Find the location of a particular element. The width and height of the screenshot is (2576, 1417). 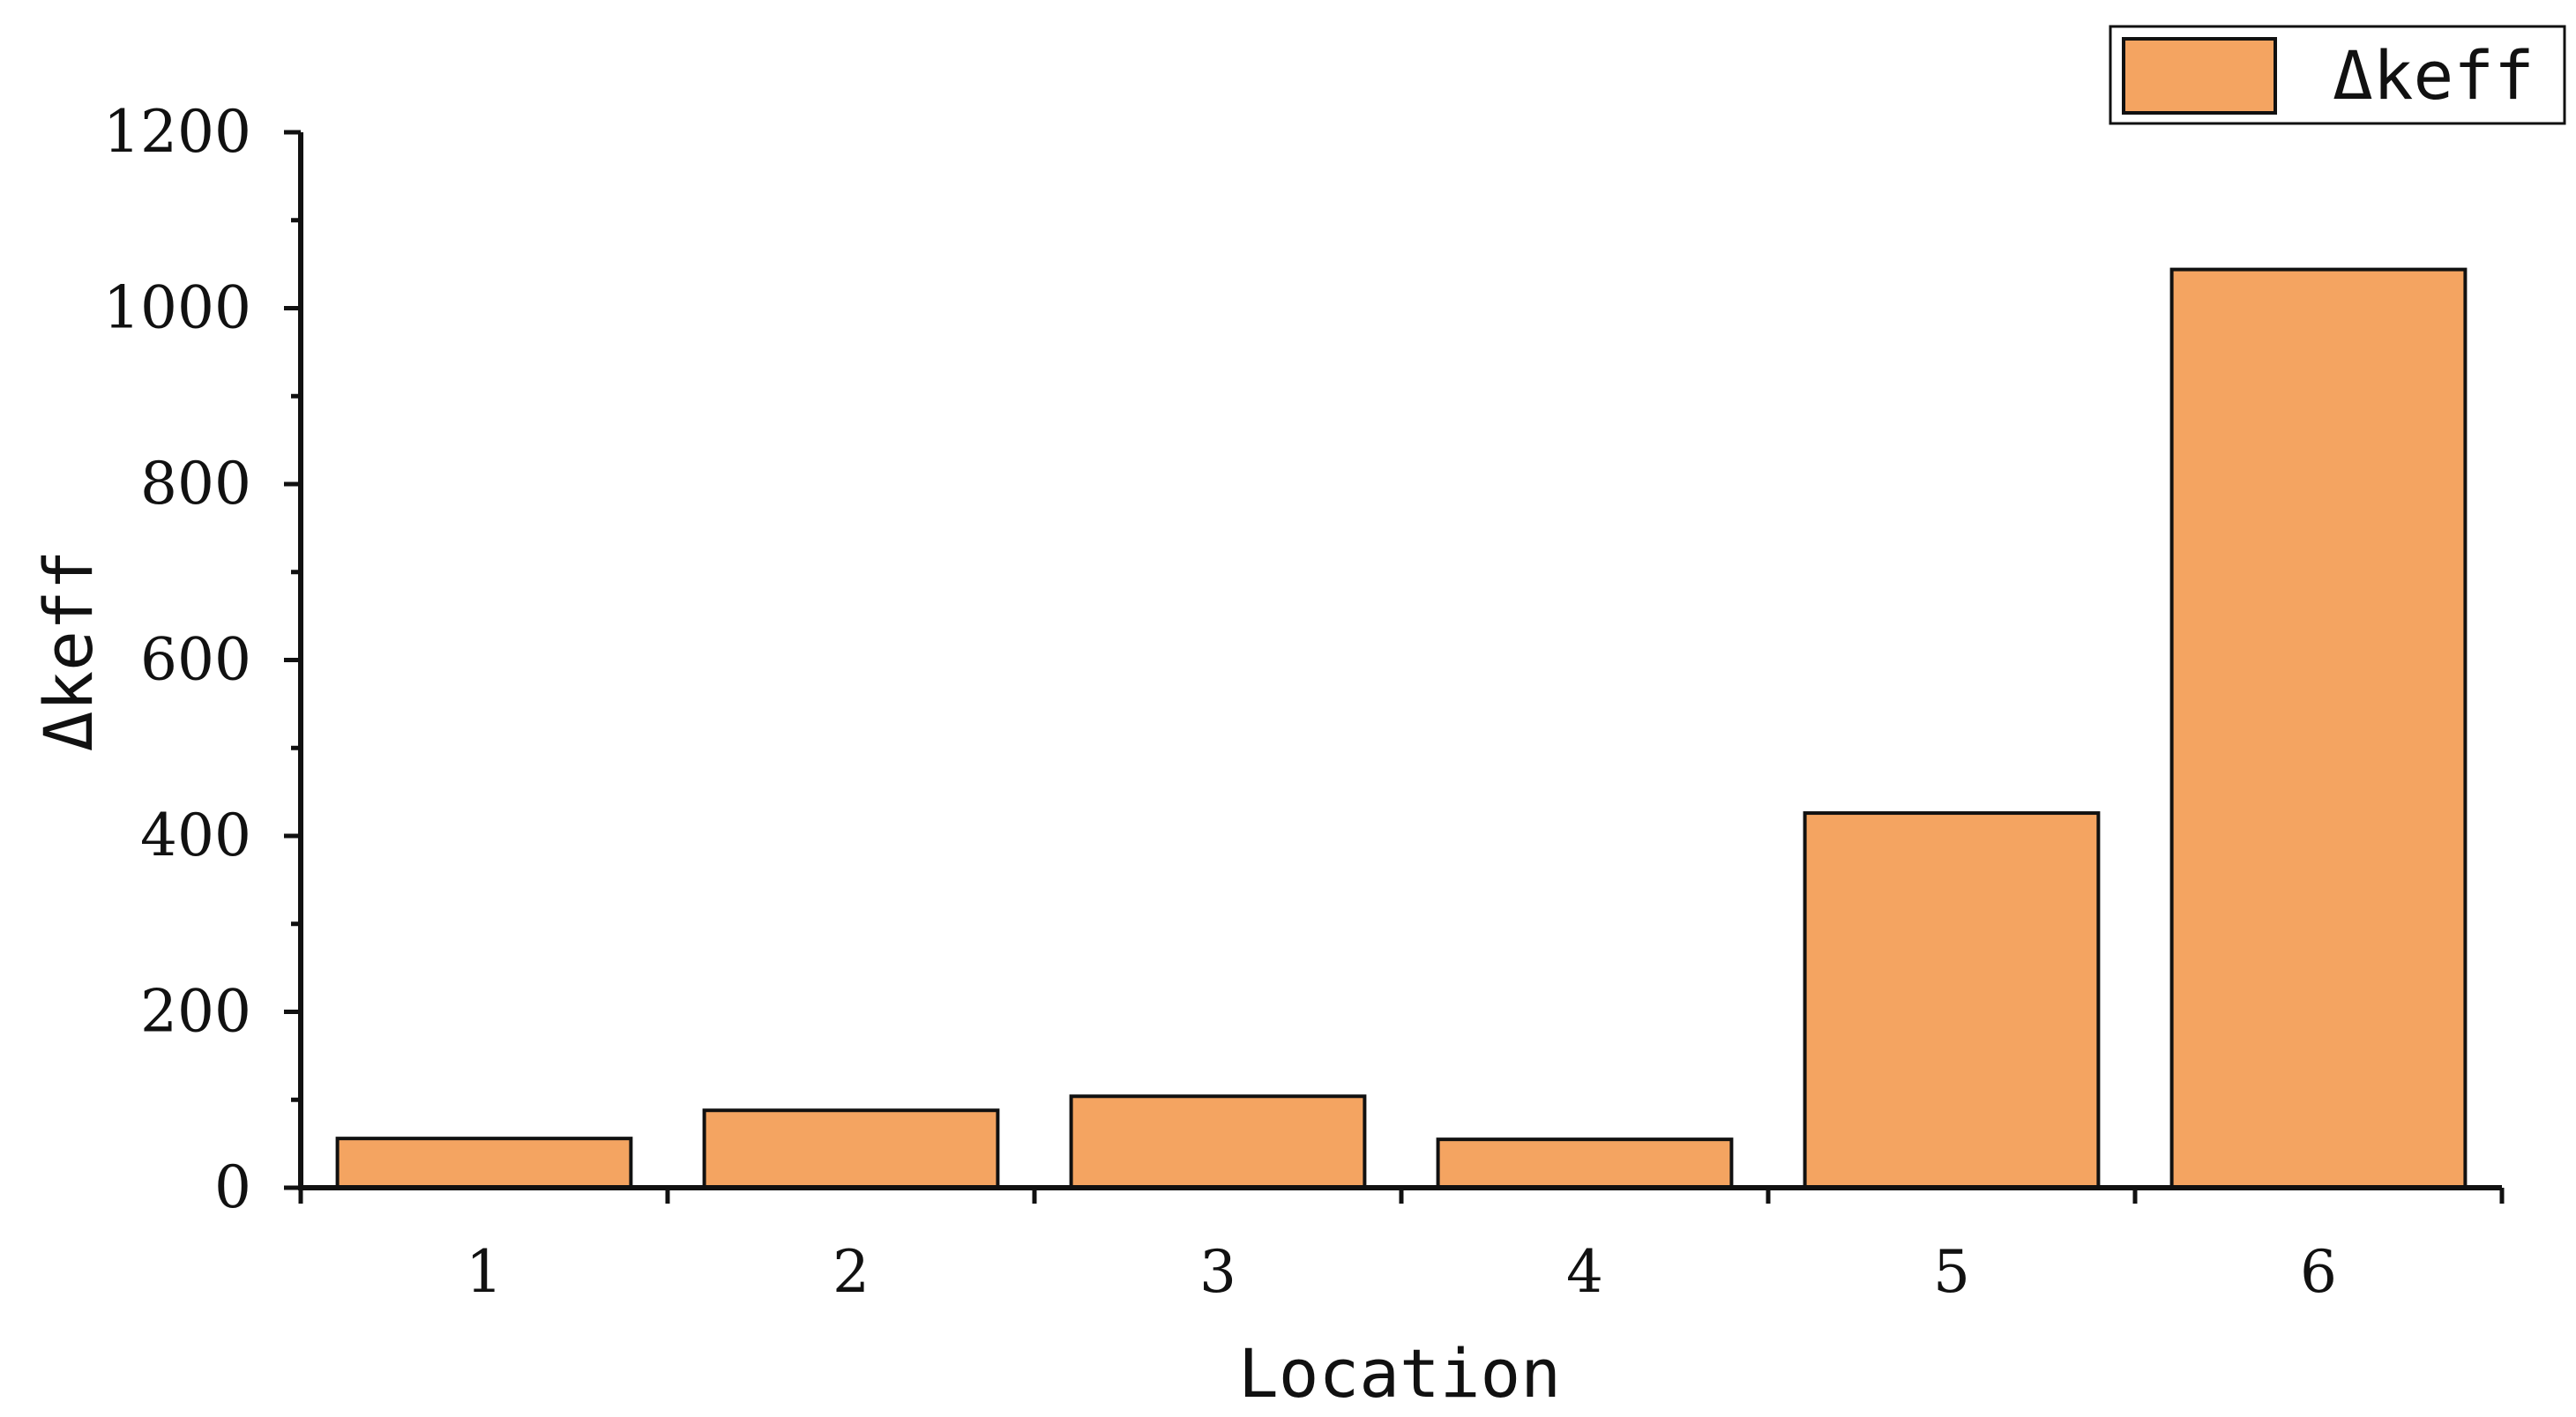

y-tick-label: 0 is located at coordinates (232, 1187).